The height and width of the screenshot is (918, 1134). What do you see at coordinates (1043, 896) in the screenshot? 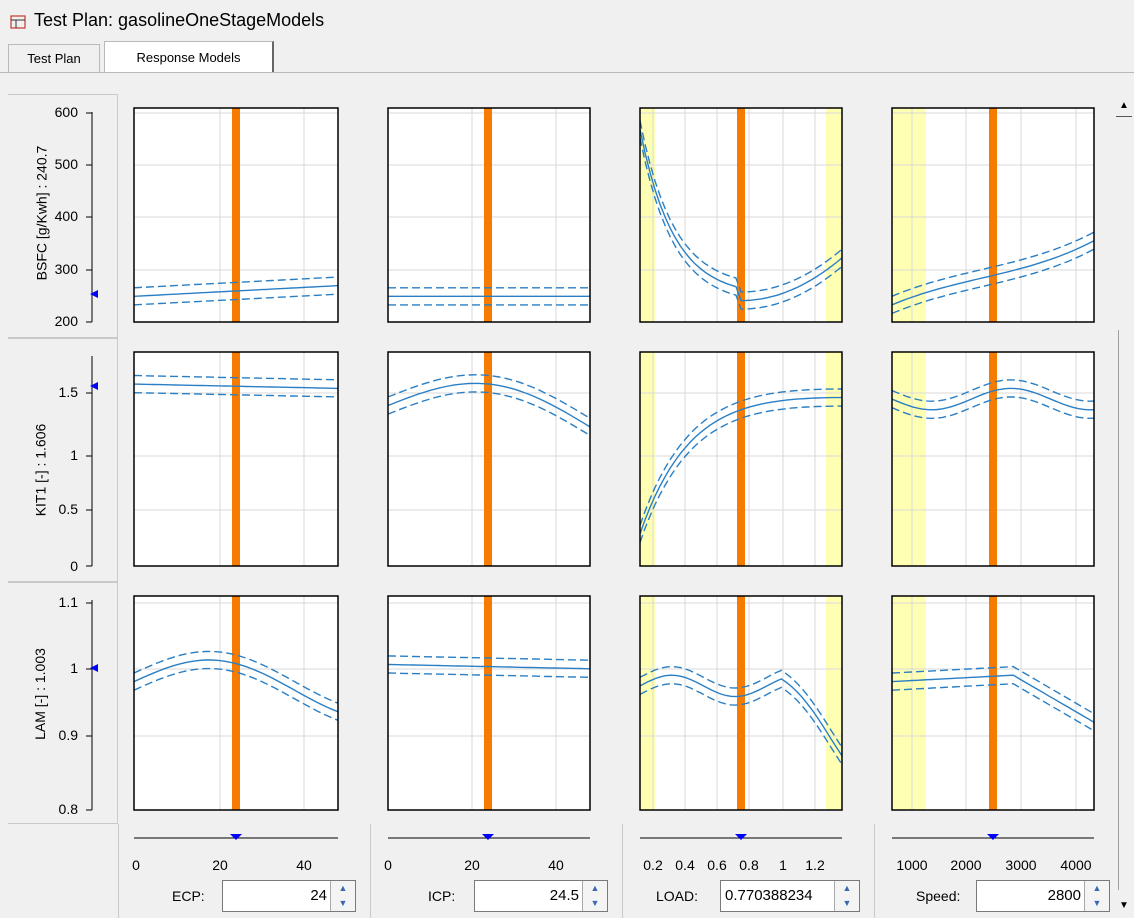
I see `factor-input-speed: 2800 ▲ ▼` at bounding box center [1043, 896].